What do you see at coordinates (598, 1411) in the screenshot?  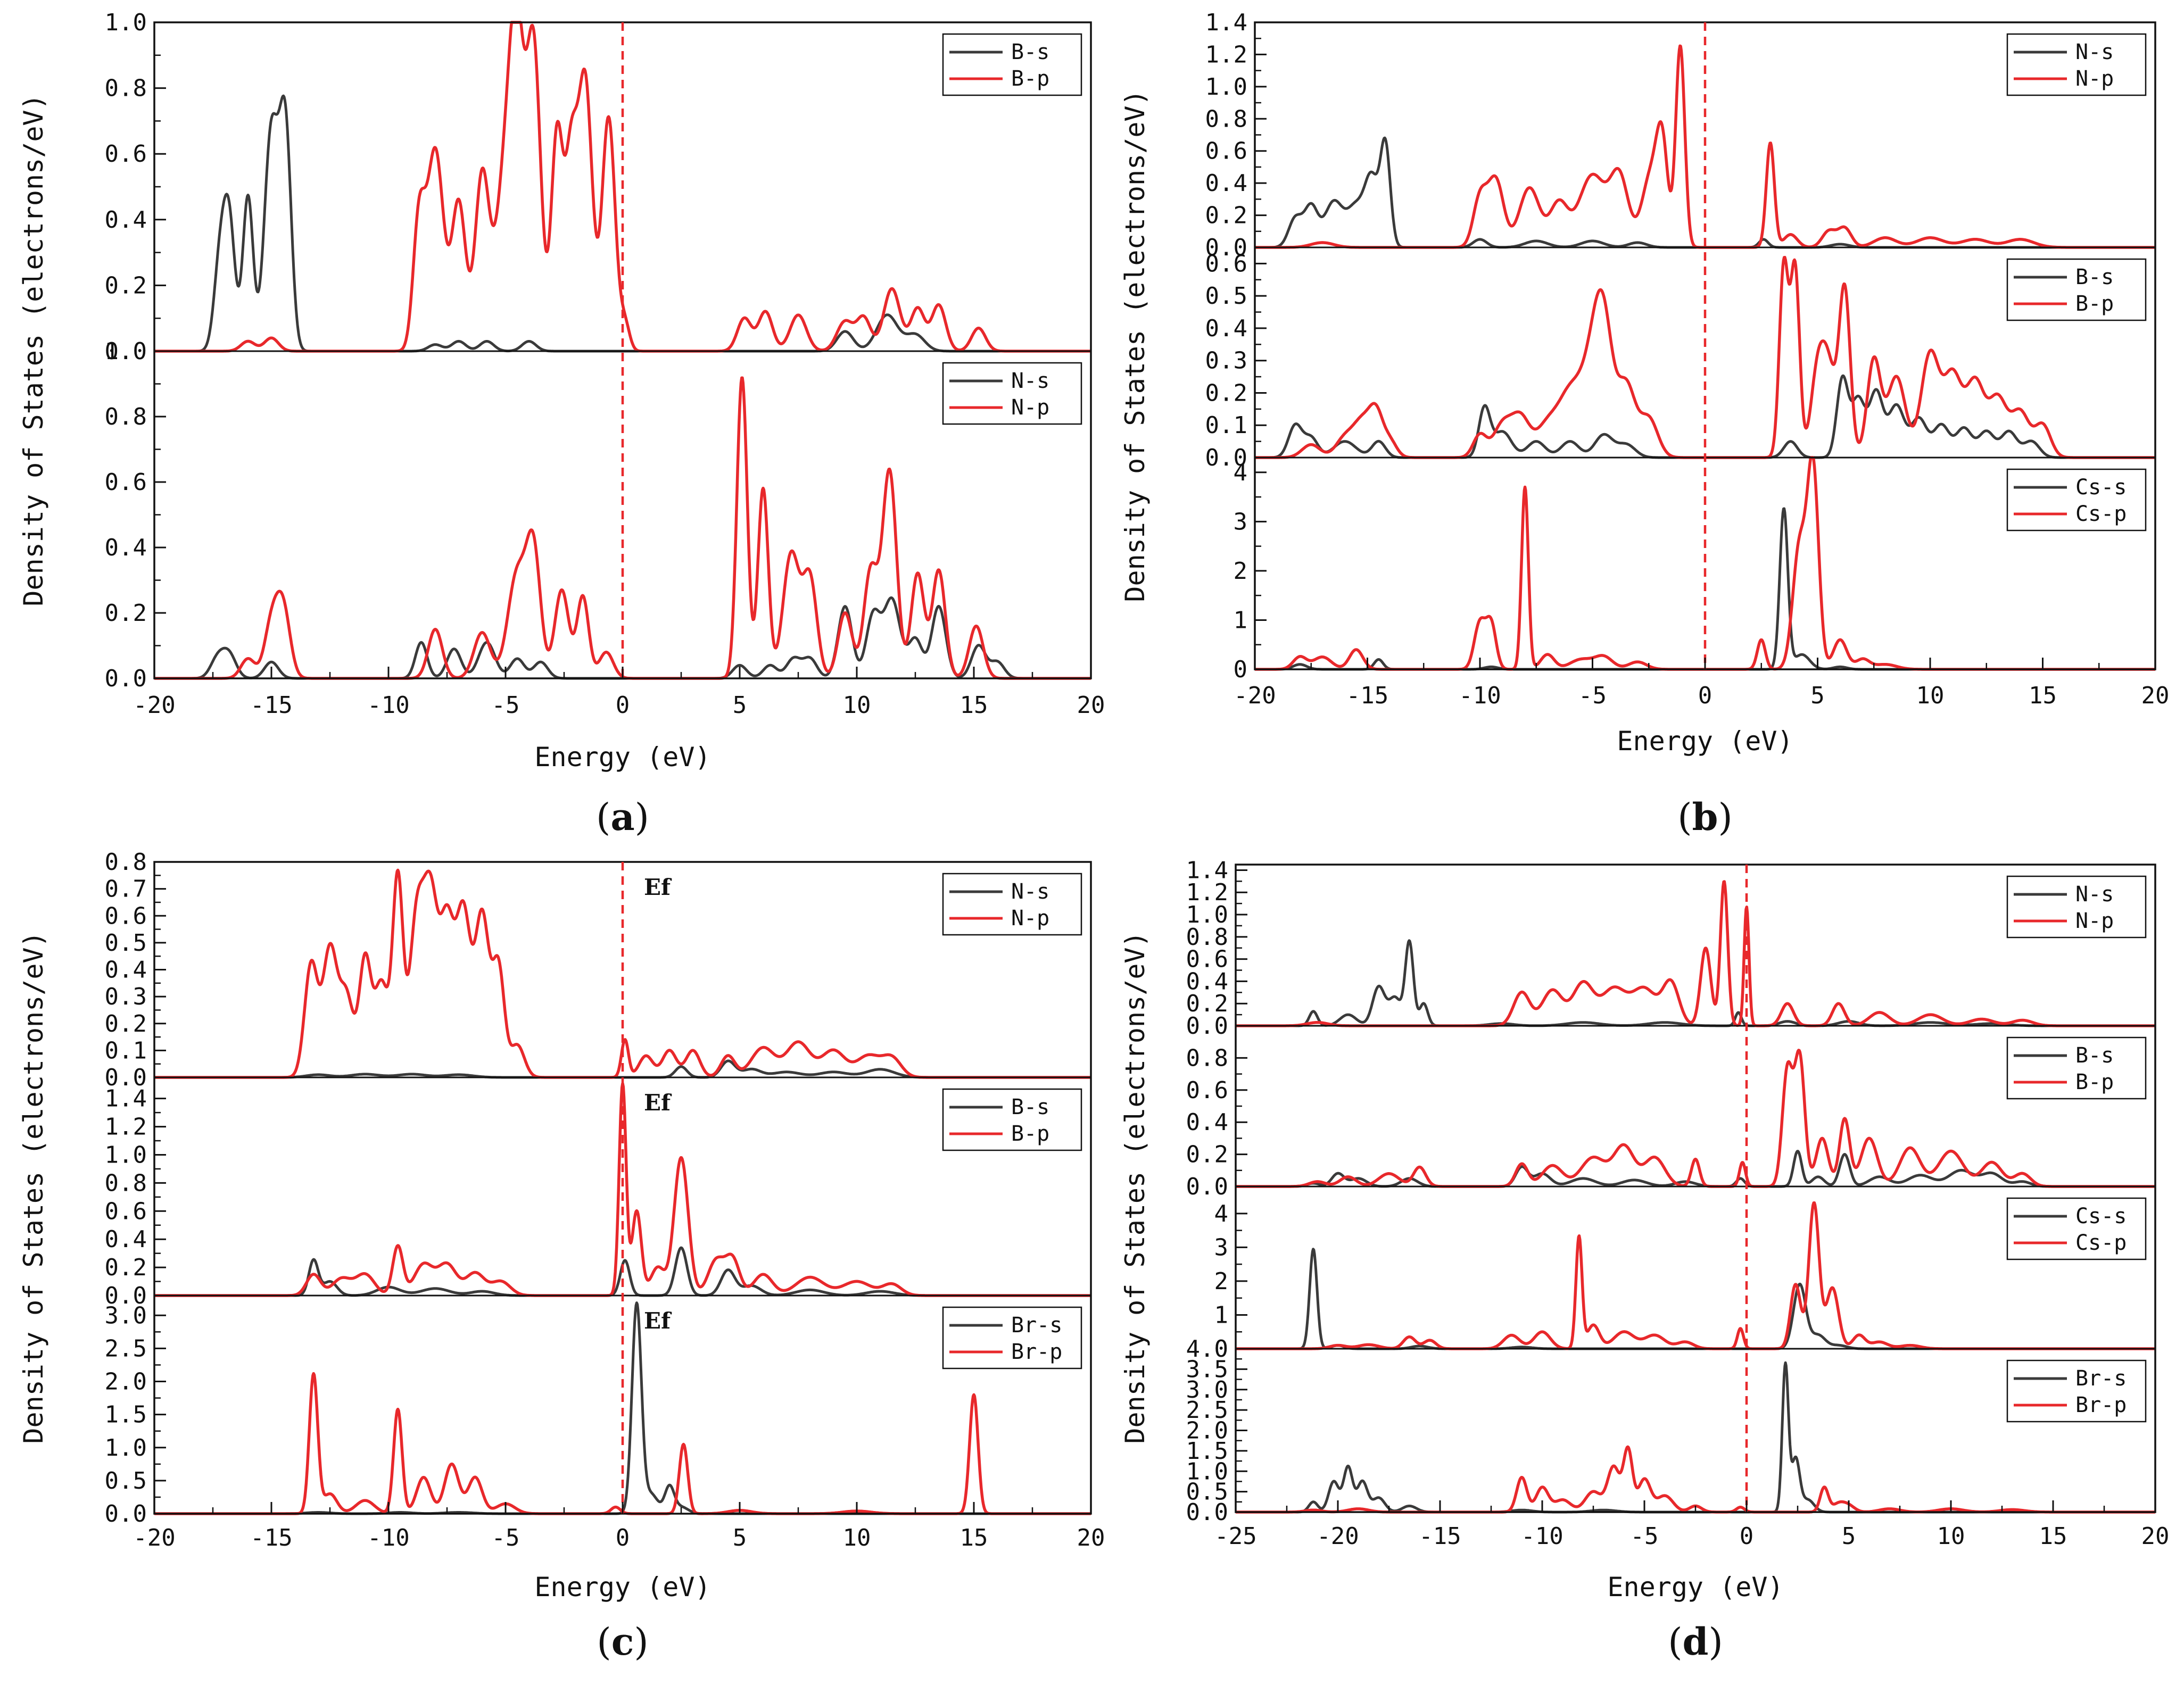 I see `subplot: 0.0 0.5 1.0 1.5 2.0 2.5 3.0 Br-sBr-p Ef` at bounding box center [598, 1411].